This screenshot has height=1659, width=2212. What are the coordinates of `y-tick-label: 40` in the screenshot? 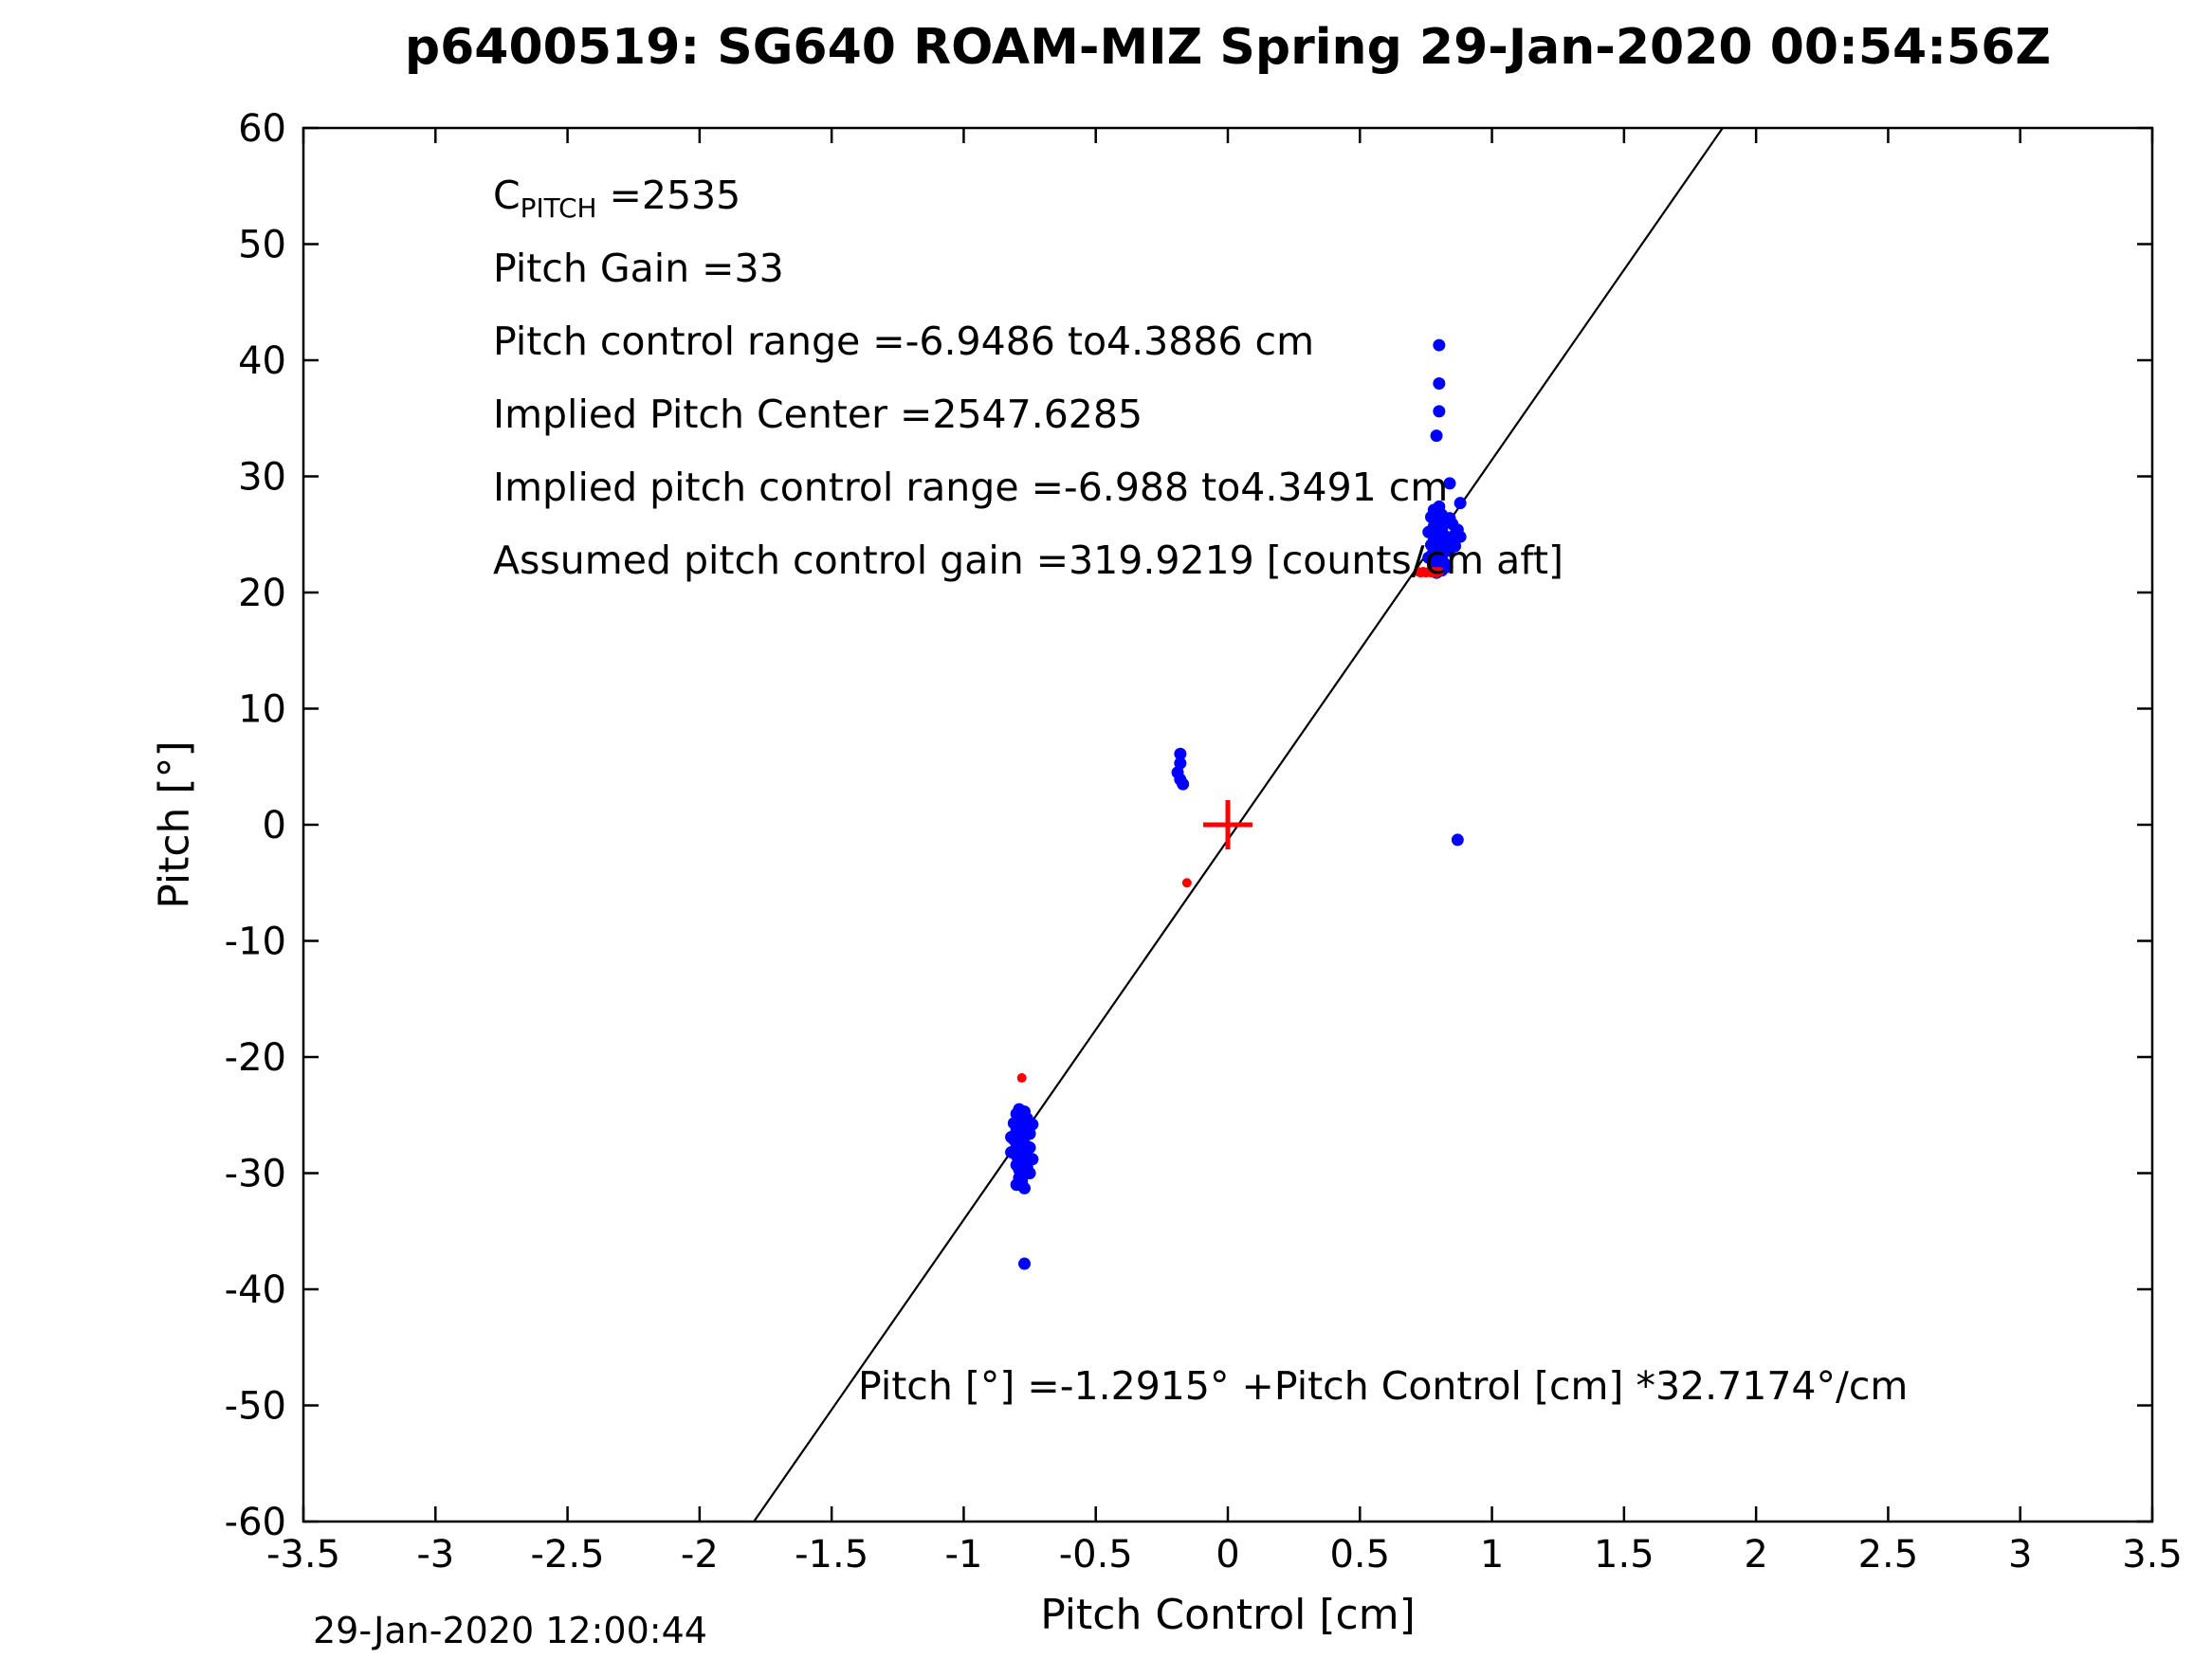 It's located at (262, 361).